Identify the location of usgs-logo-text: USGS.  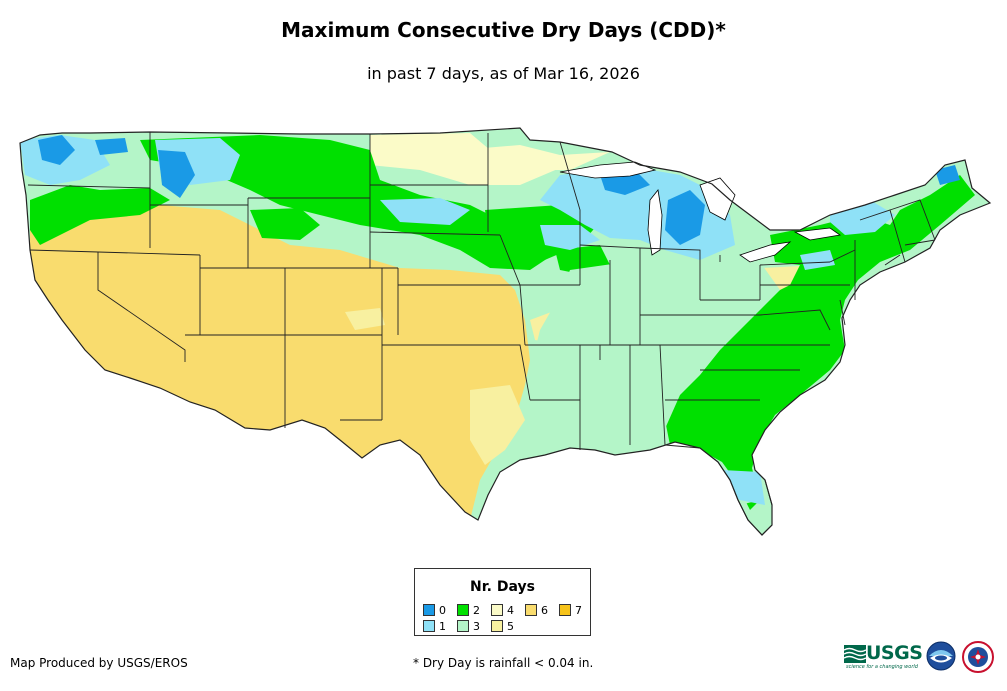
(894, 653).